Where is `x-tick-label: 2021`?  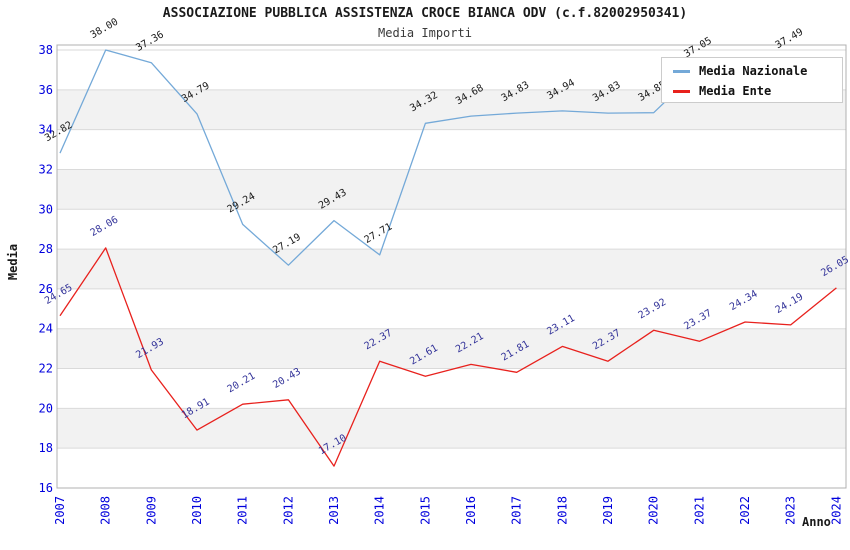
x-tick-label: 2021 is located at coordinates (699, 510).